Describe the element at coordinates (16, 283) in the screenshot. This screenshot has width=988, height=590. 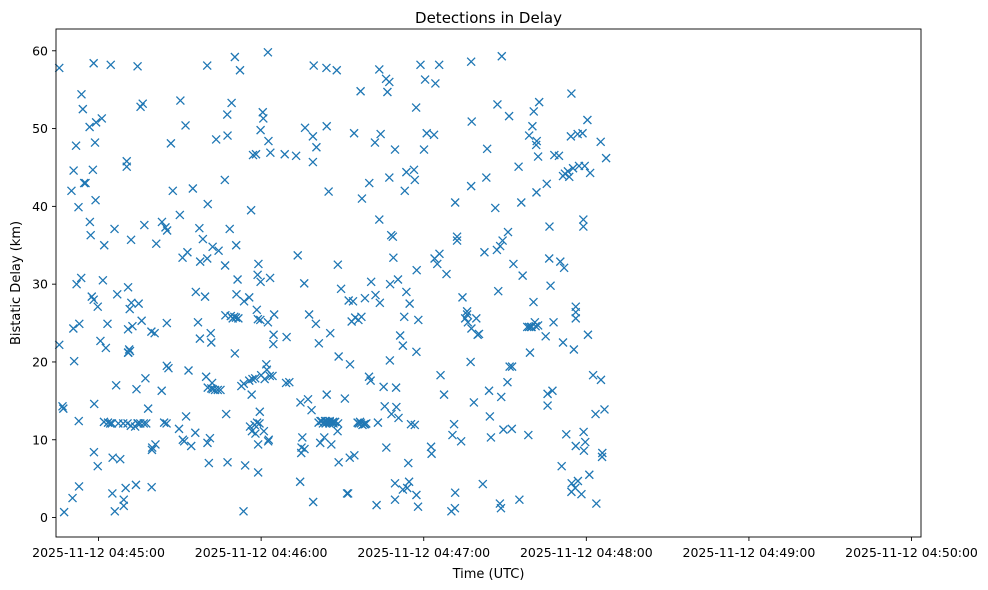
I see `y-axis-label: Bistatic Delay (km)` at that location.